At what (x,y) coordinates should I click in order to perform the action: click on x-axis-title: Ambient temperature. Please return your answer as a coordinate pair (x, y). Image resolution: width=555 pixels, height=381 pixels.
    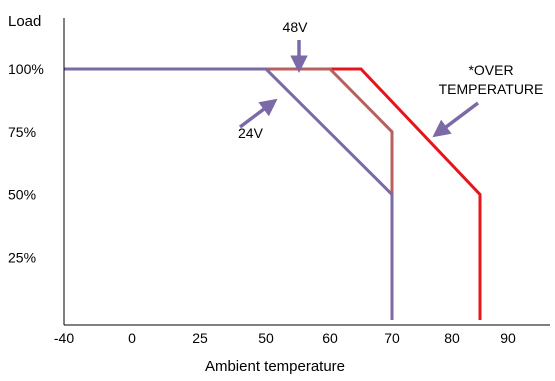
    Looking at the image, I should click on (275, 366).